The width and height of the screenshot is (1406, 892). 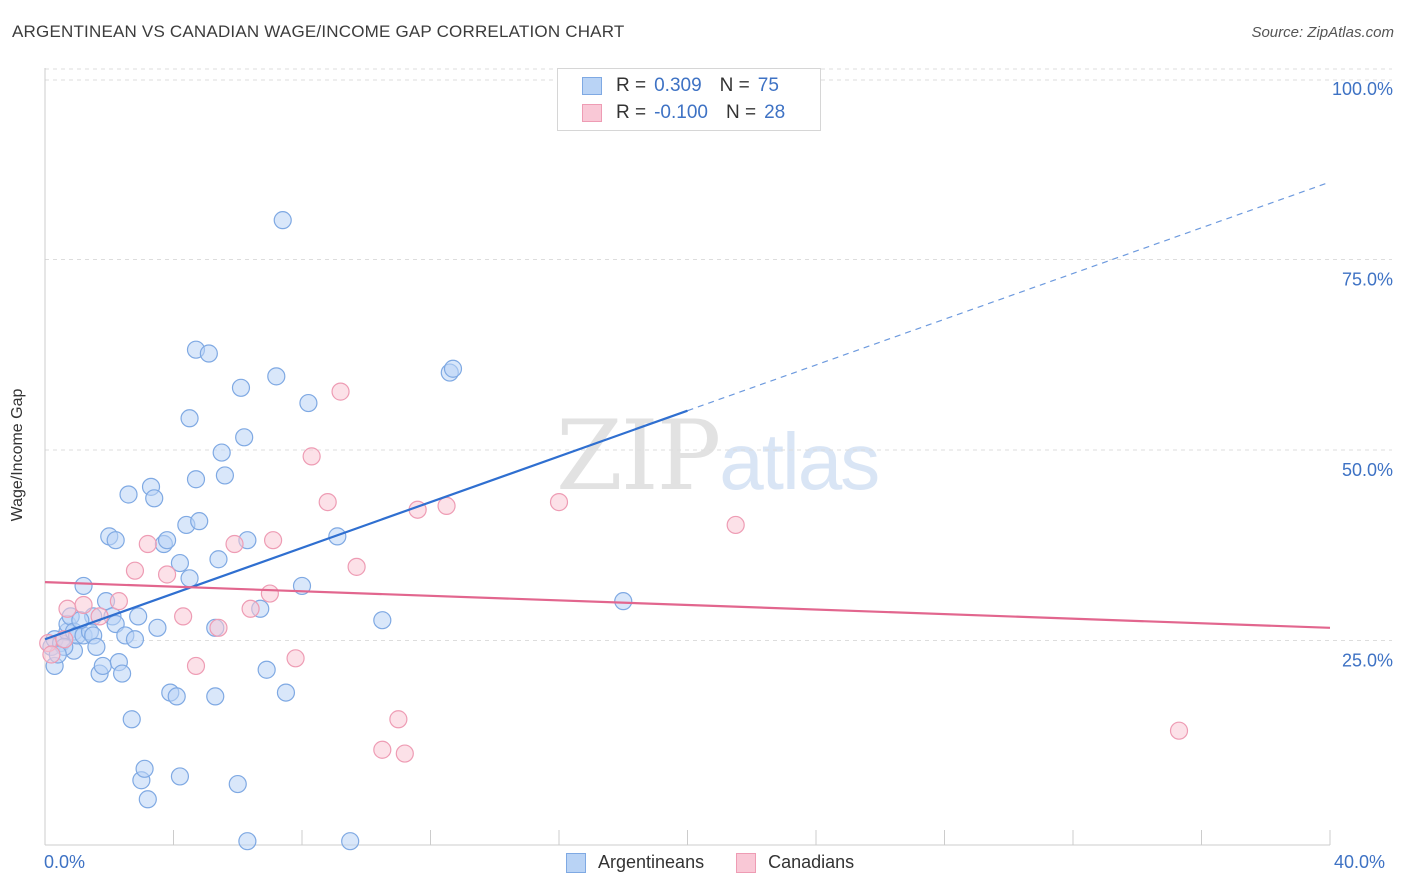 I want to click on canadians-legend-swatch, so click(x=746, y=862).